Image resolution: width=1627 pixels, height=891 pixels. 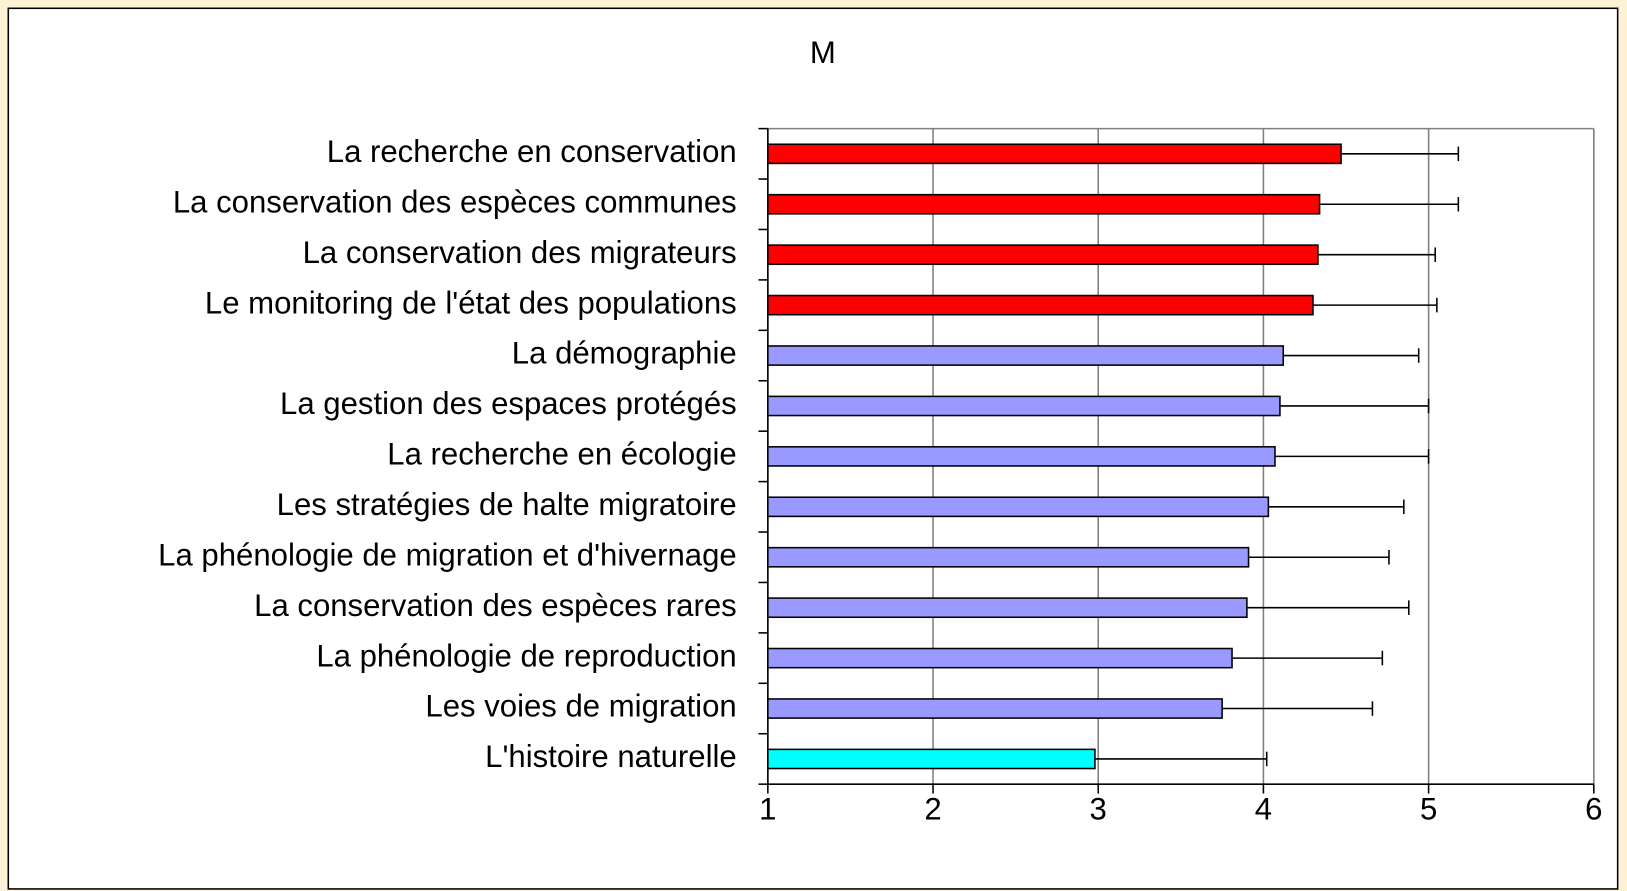 What do you see at coordinates (526, 655) in the screenshot?
I see `y-tick-label: La phénologie de reproduction` at bounding box center [526, 655].